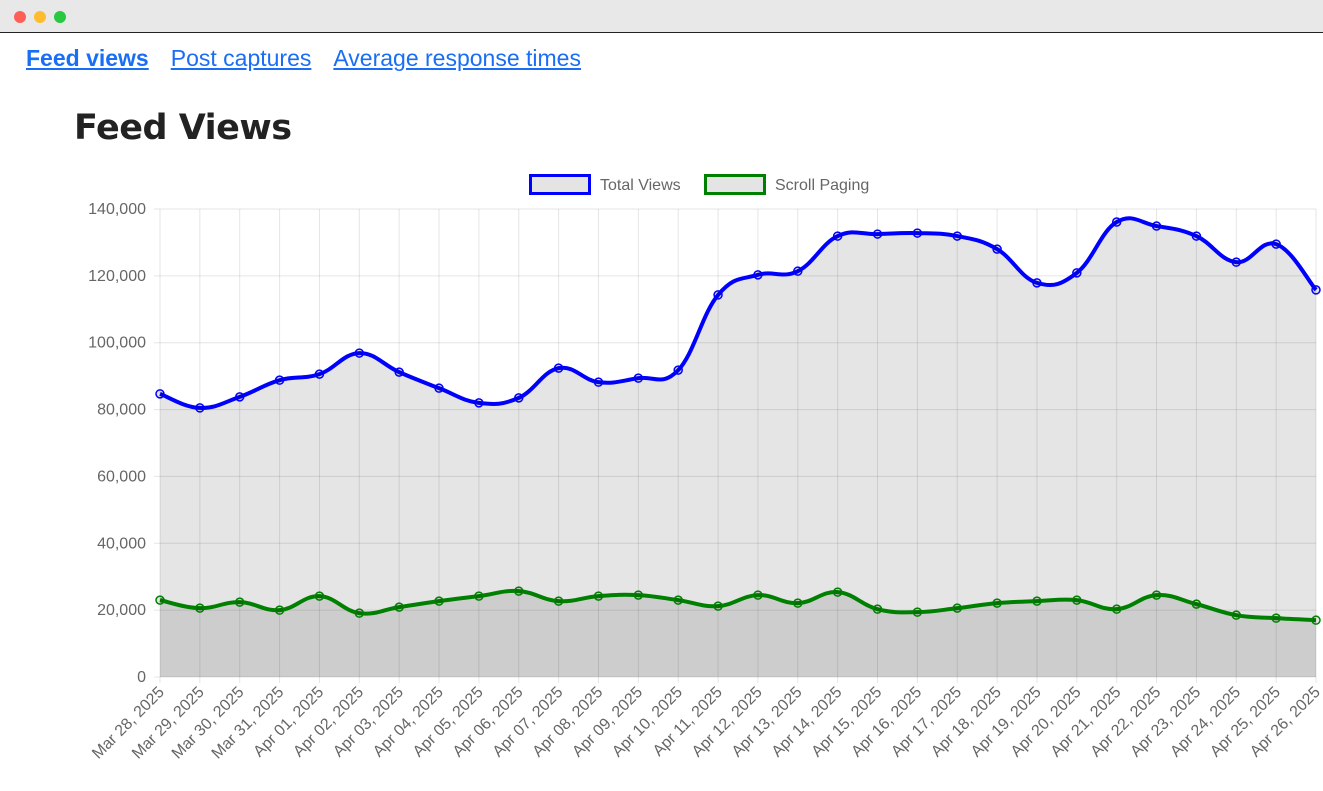 Image resolution: width=1323 pixels, height=791 pixels. Describe the element at coordinates (183, 128) in the screenshot. I see `page-title: Feed Views` at that location.